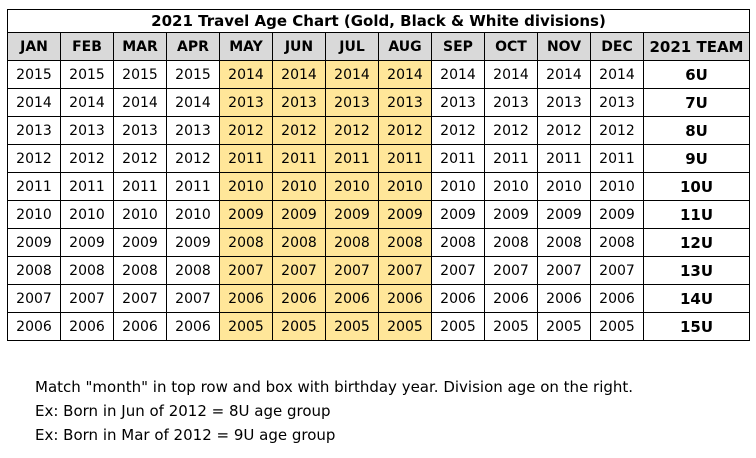 This screenshot has height=458, width=756. I want to click on month-header-jan: JAN, so click(34, 46).